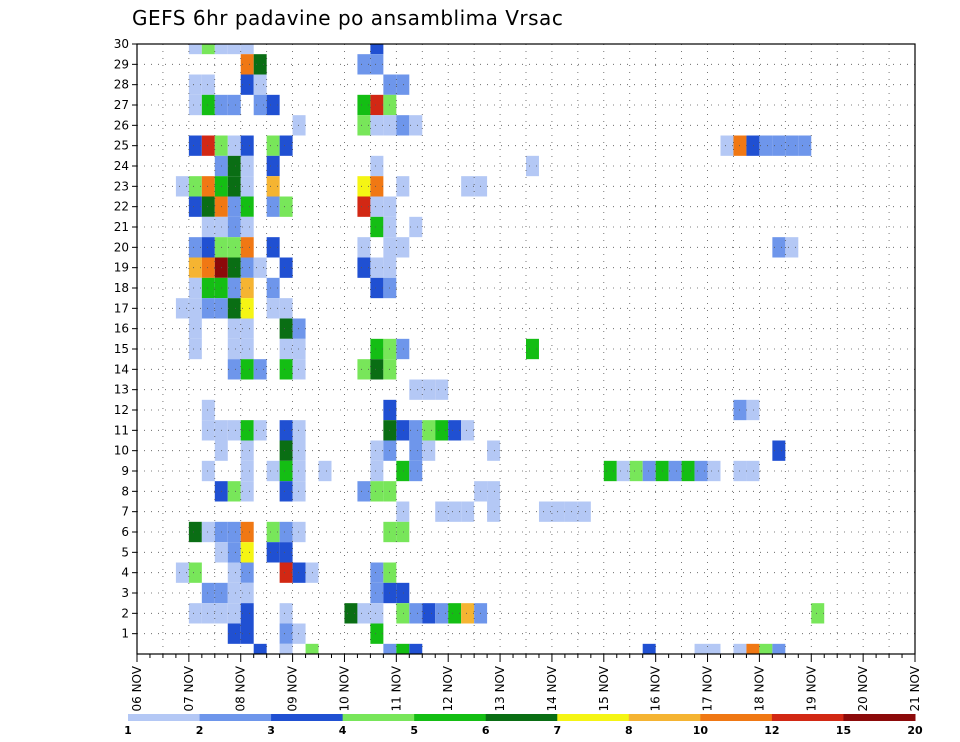 The width and height of the screenshot is (960, 742). I want to click on chart-title: GEFS 6hr padavine po ansamblima Vrsac, so click(348, 18).